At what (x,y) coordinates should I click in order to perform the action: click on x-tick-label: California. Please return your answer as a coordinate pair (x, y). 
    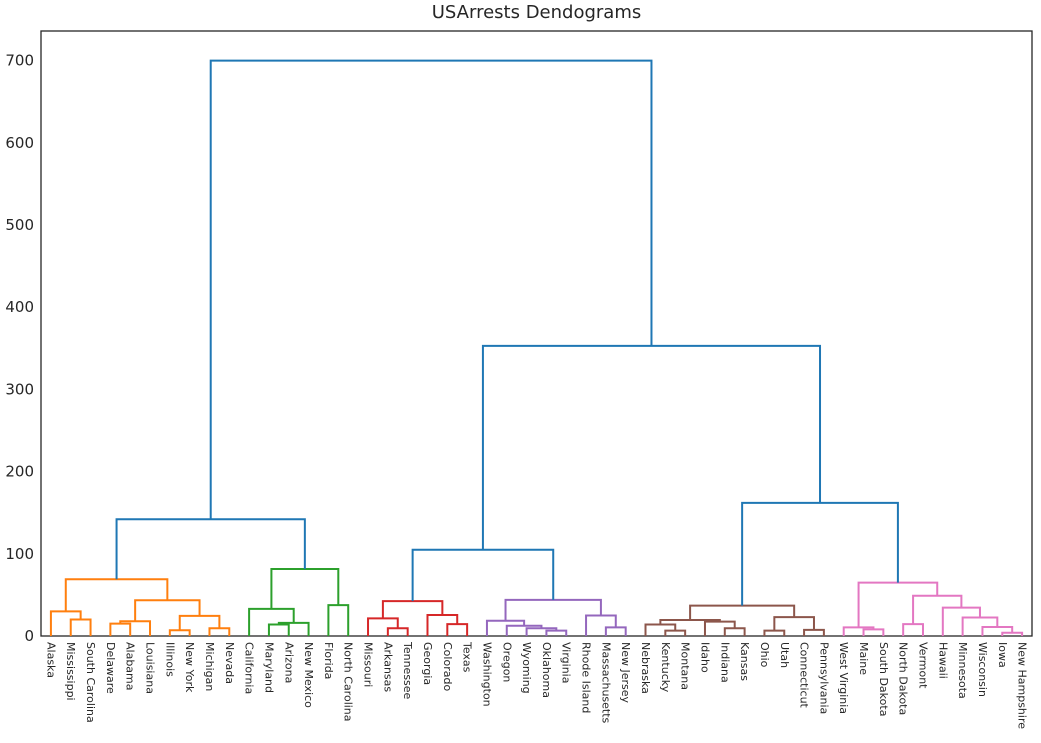
    Looking at the image, I should click on (249, 668).